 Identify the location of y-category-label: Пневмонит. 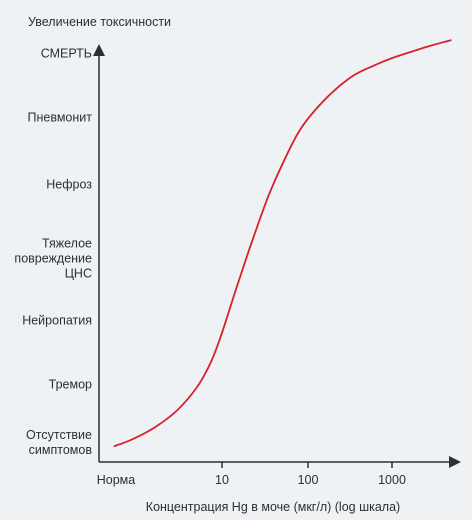
(60, 118).